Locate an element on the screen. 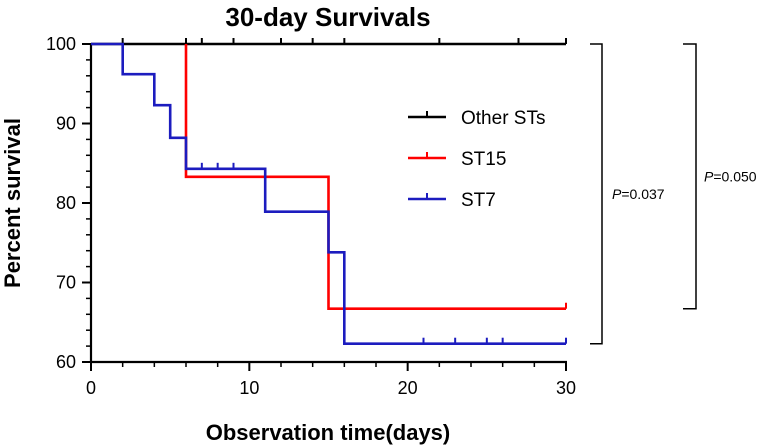  legend: Other STs ST15 ST7 is located at coordinates (476, 159).